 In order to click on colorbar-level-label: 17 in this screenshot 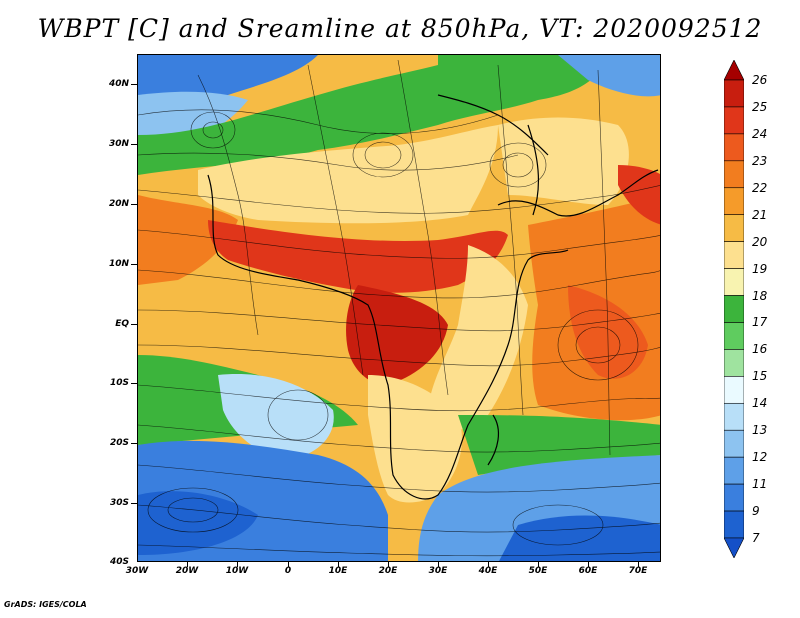, I will do `click(760, 322)`.